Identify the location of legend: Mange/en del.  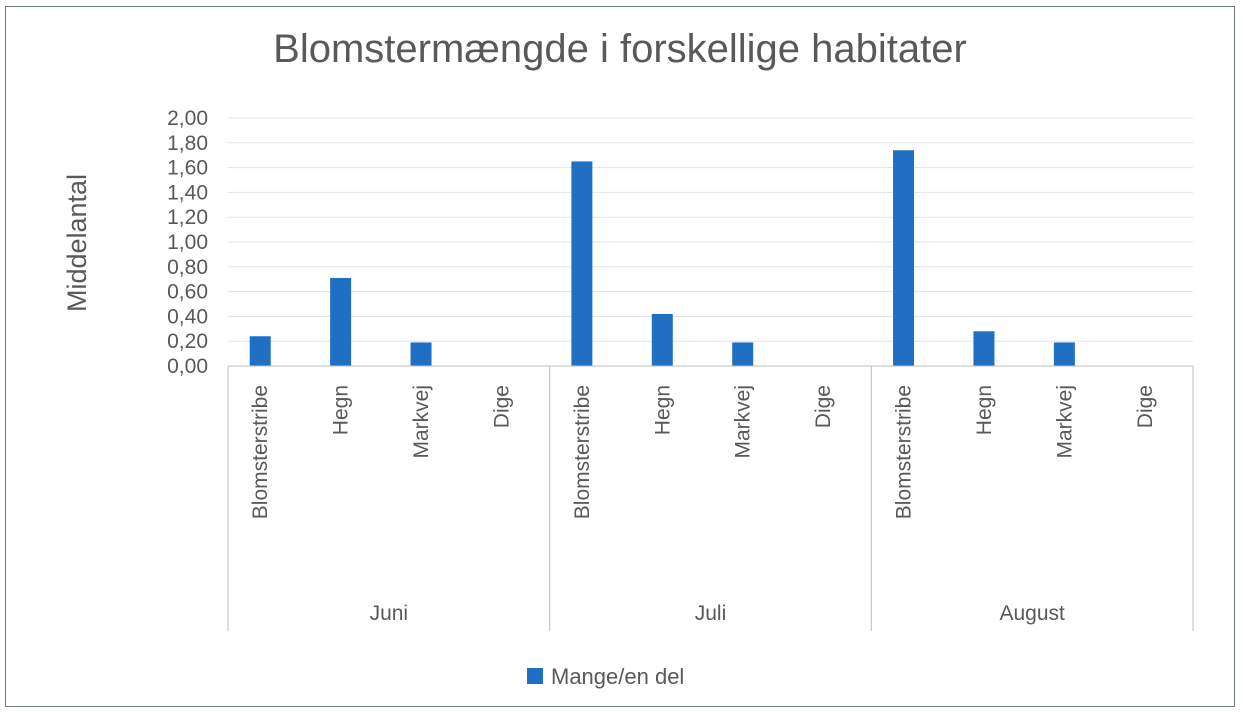
(605, 676).